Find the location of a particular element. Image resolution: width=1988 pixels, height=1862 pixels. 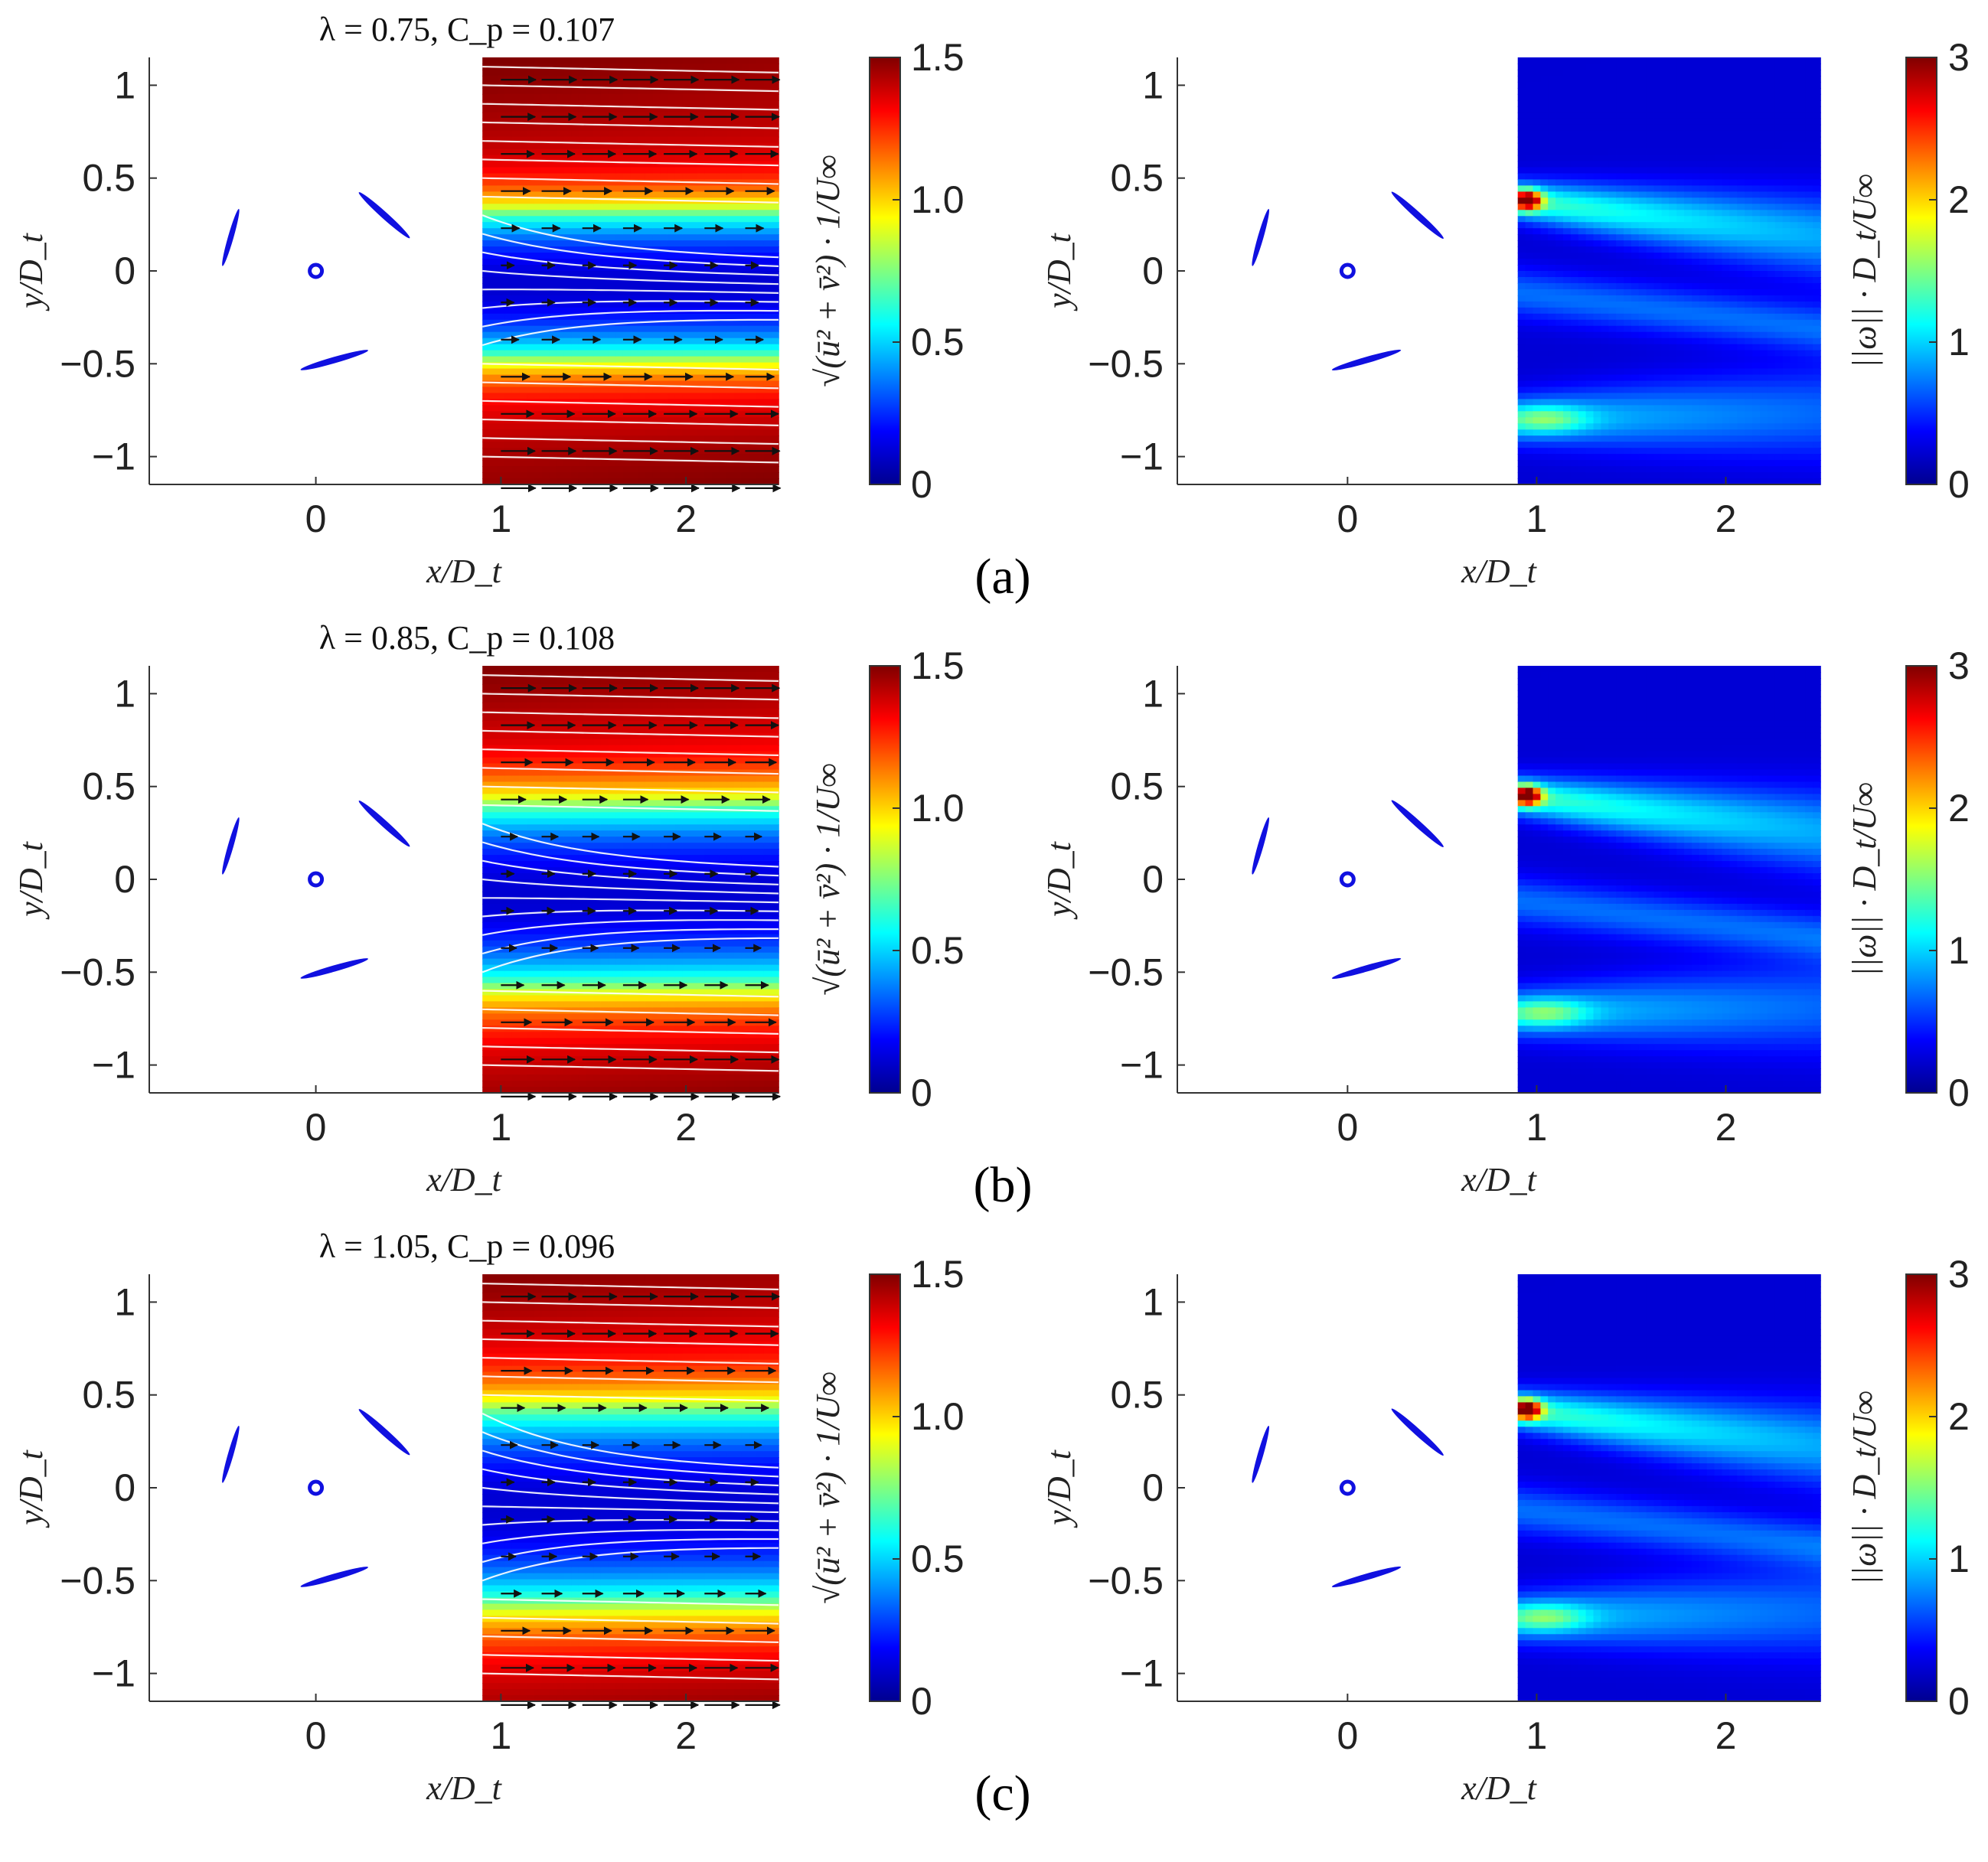

panel-a-vorticity-ytick-label: −1 is located at coordinates (1142, 456).